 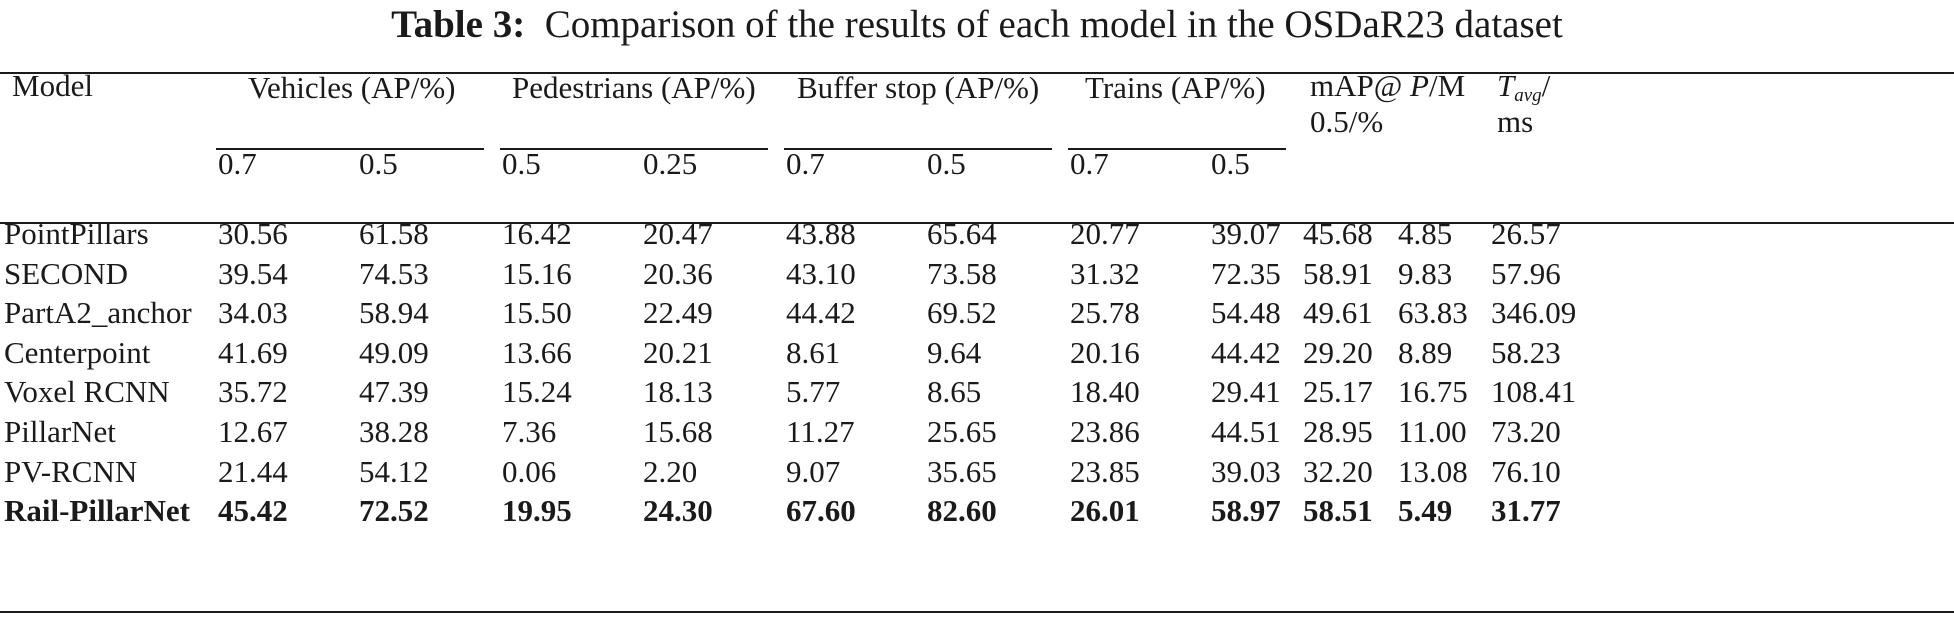 What do you see at coordinates (352, 87) in the screenshot?
I see `header-group-vehicles: Vehicles (AP/%)` at bounding box center [352, 87].